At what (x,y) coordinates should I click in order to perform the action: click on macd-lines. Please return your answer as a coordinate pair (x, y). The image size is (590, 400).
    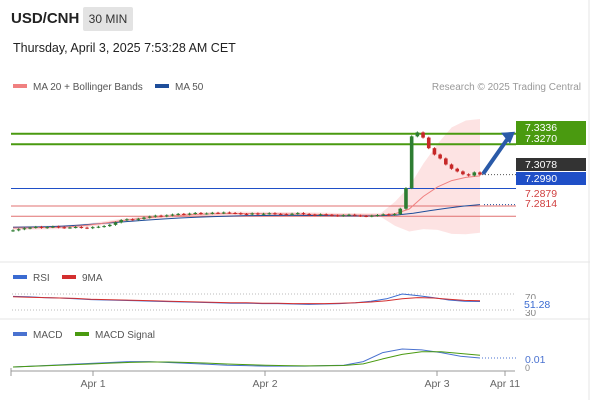
    Looking at the image, I should click on (264, 358).